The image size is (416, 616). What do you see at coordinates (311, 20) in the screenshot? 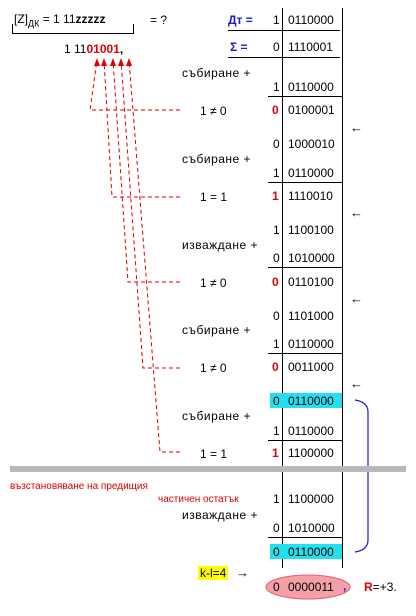
I see `dt-value: 0110000` at bounding box center [311, 20].